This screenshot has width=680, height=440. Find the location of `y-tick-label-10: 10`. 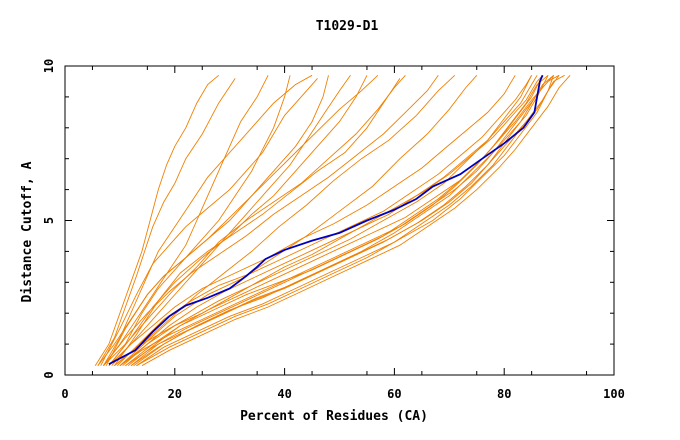

y-tick-label-10: 10 is located at coordinates (49, 66).